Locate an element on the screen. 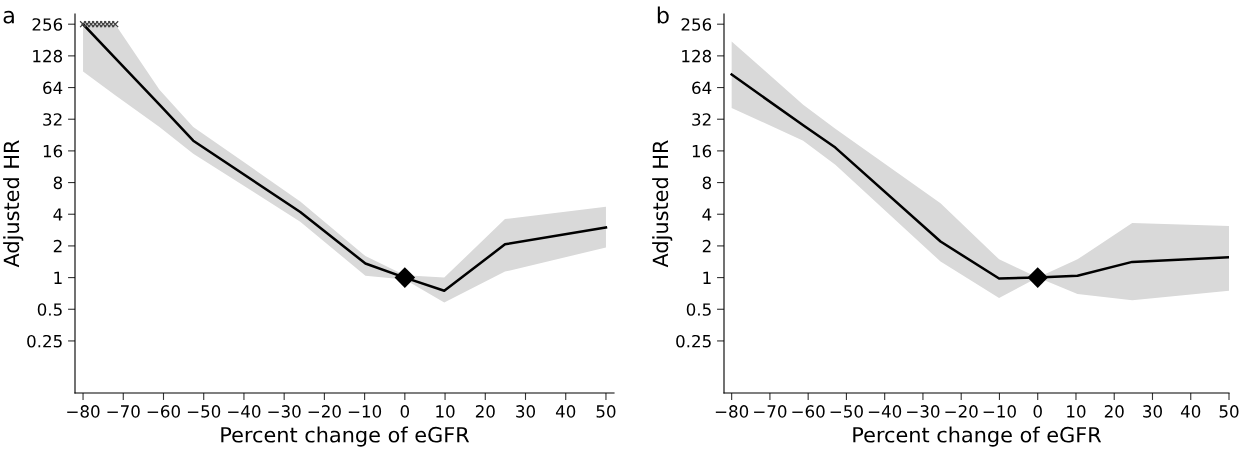  chart-title: a is located at coordinates (8, 17).